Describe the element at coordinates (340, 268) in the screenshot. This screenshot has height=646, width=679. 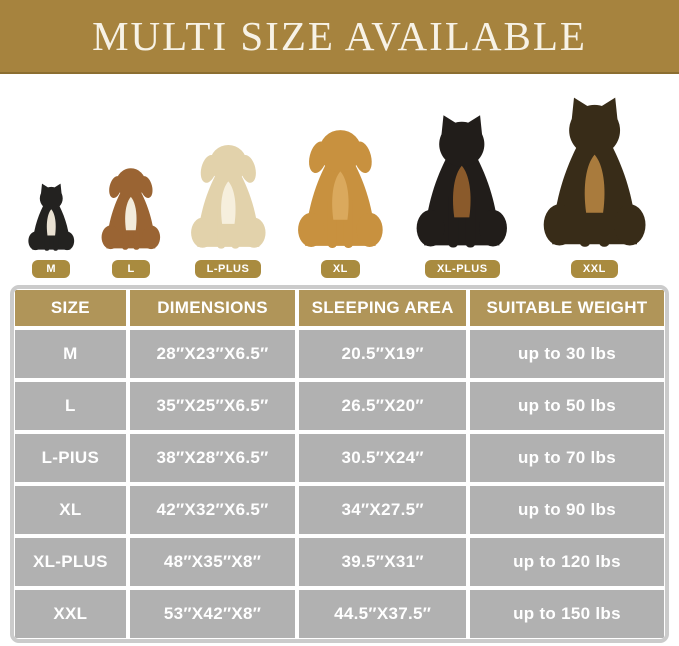
I see `size-pill-xl: XL` at that location.